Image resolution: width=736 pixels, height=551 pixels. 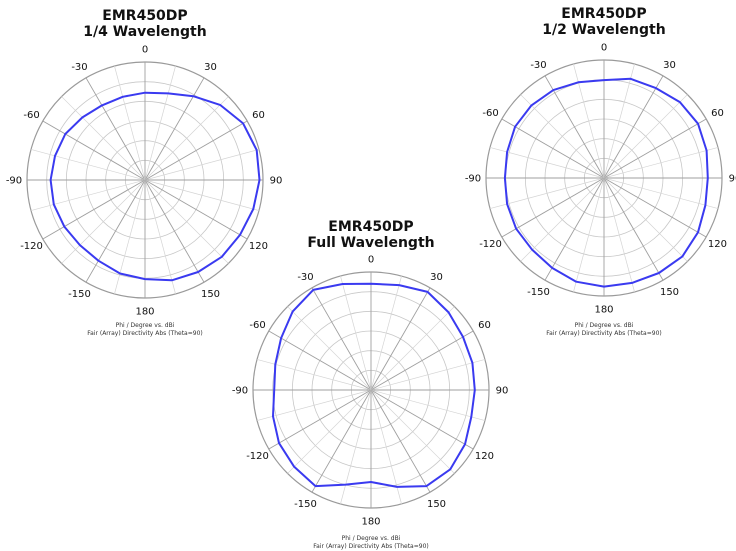 What do you see at coordinates (145, 32) in the screenshot?
I see `chart-title-line2: 1/4 Wavelength` at bounding box center [145, 32].